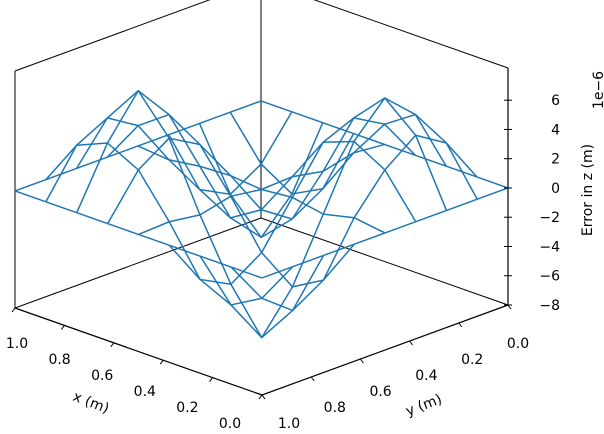  Describe the element at coordinates (59, 360) in the screenshot. I see `x-tick-label: 0.8` at that location.